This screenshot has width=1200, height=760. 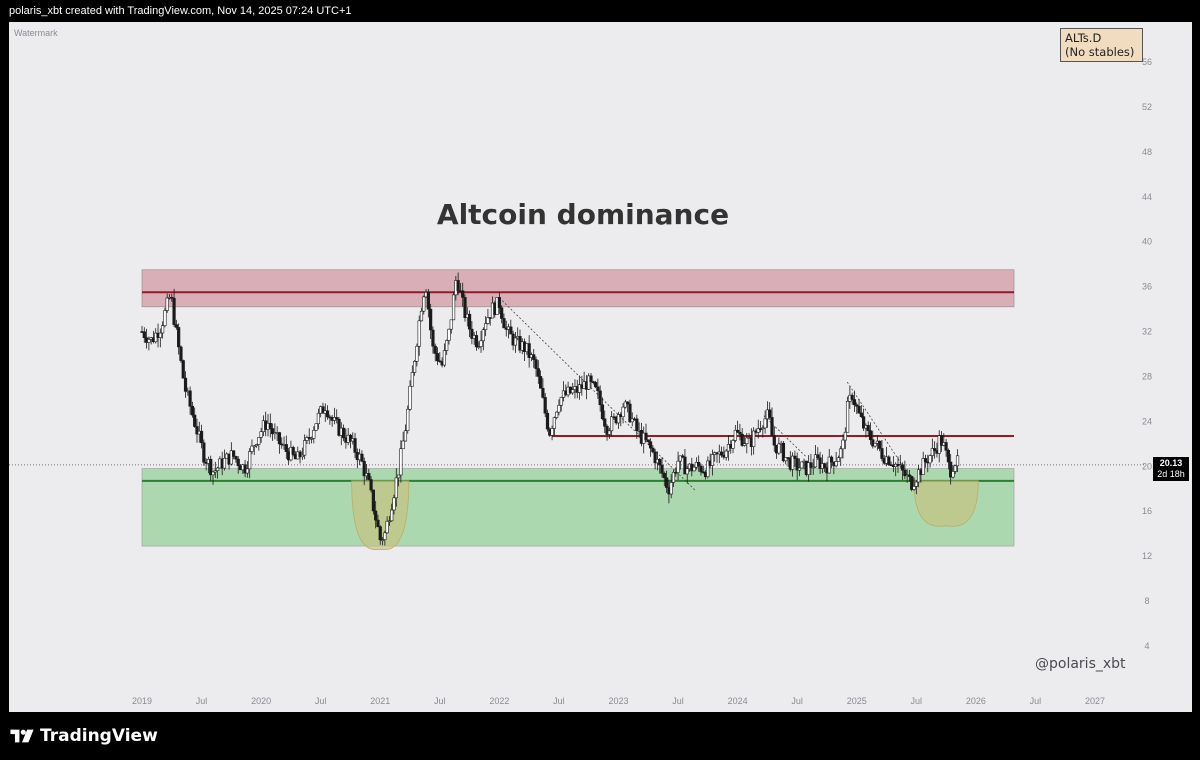 I want to click on x-tick-label: 2025, so click(x=857, y=701).